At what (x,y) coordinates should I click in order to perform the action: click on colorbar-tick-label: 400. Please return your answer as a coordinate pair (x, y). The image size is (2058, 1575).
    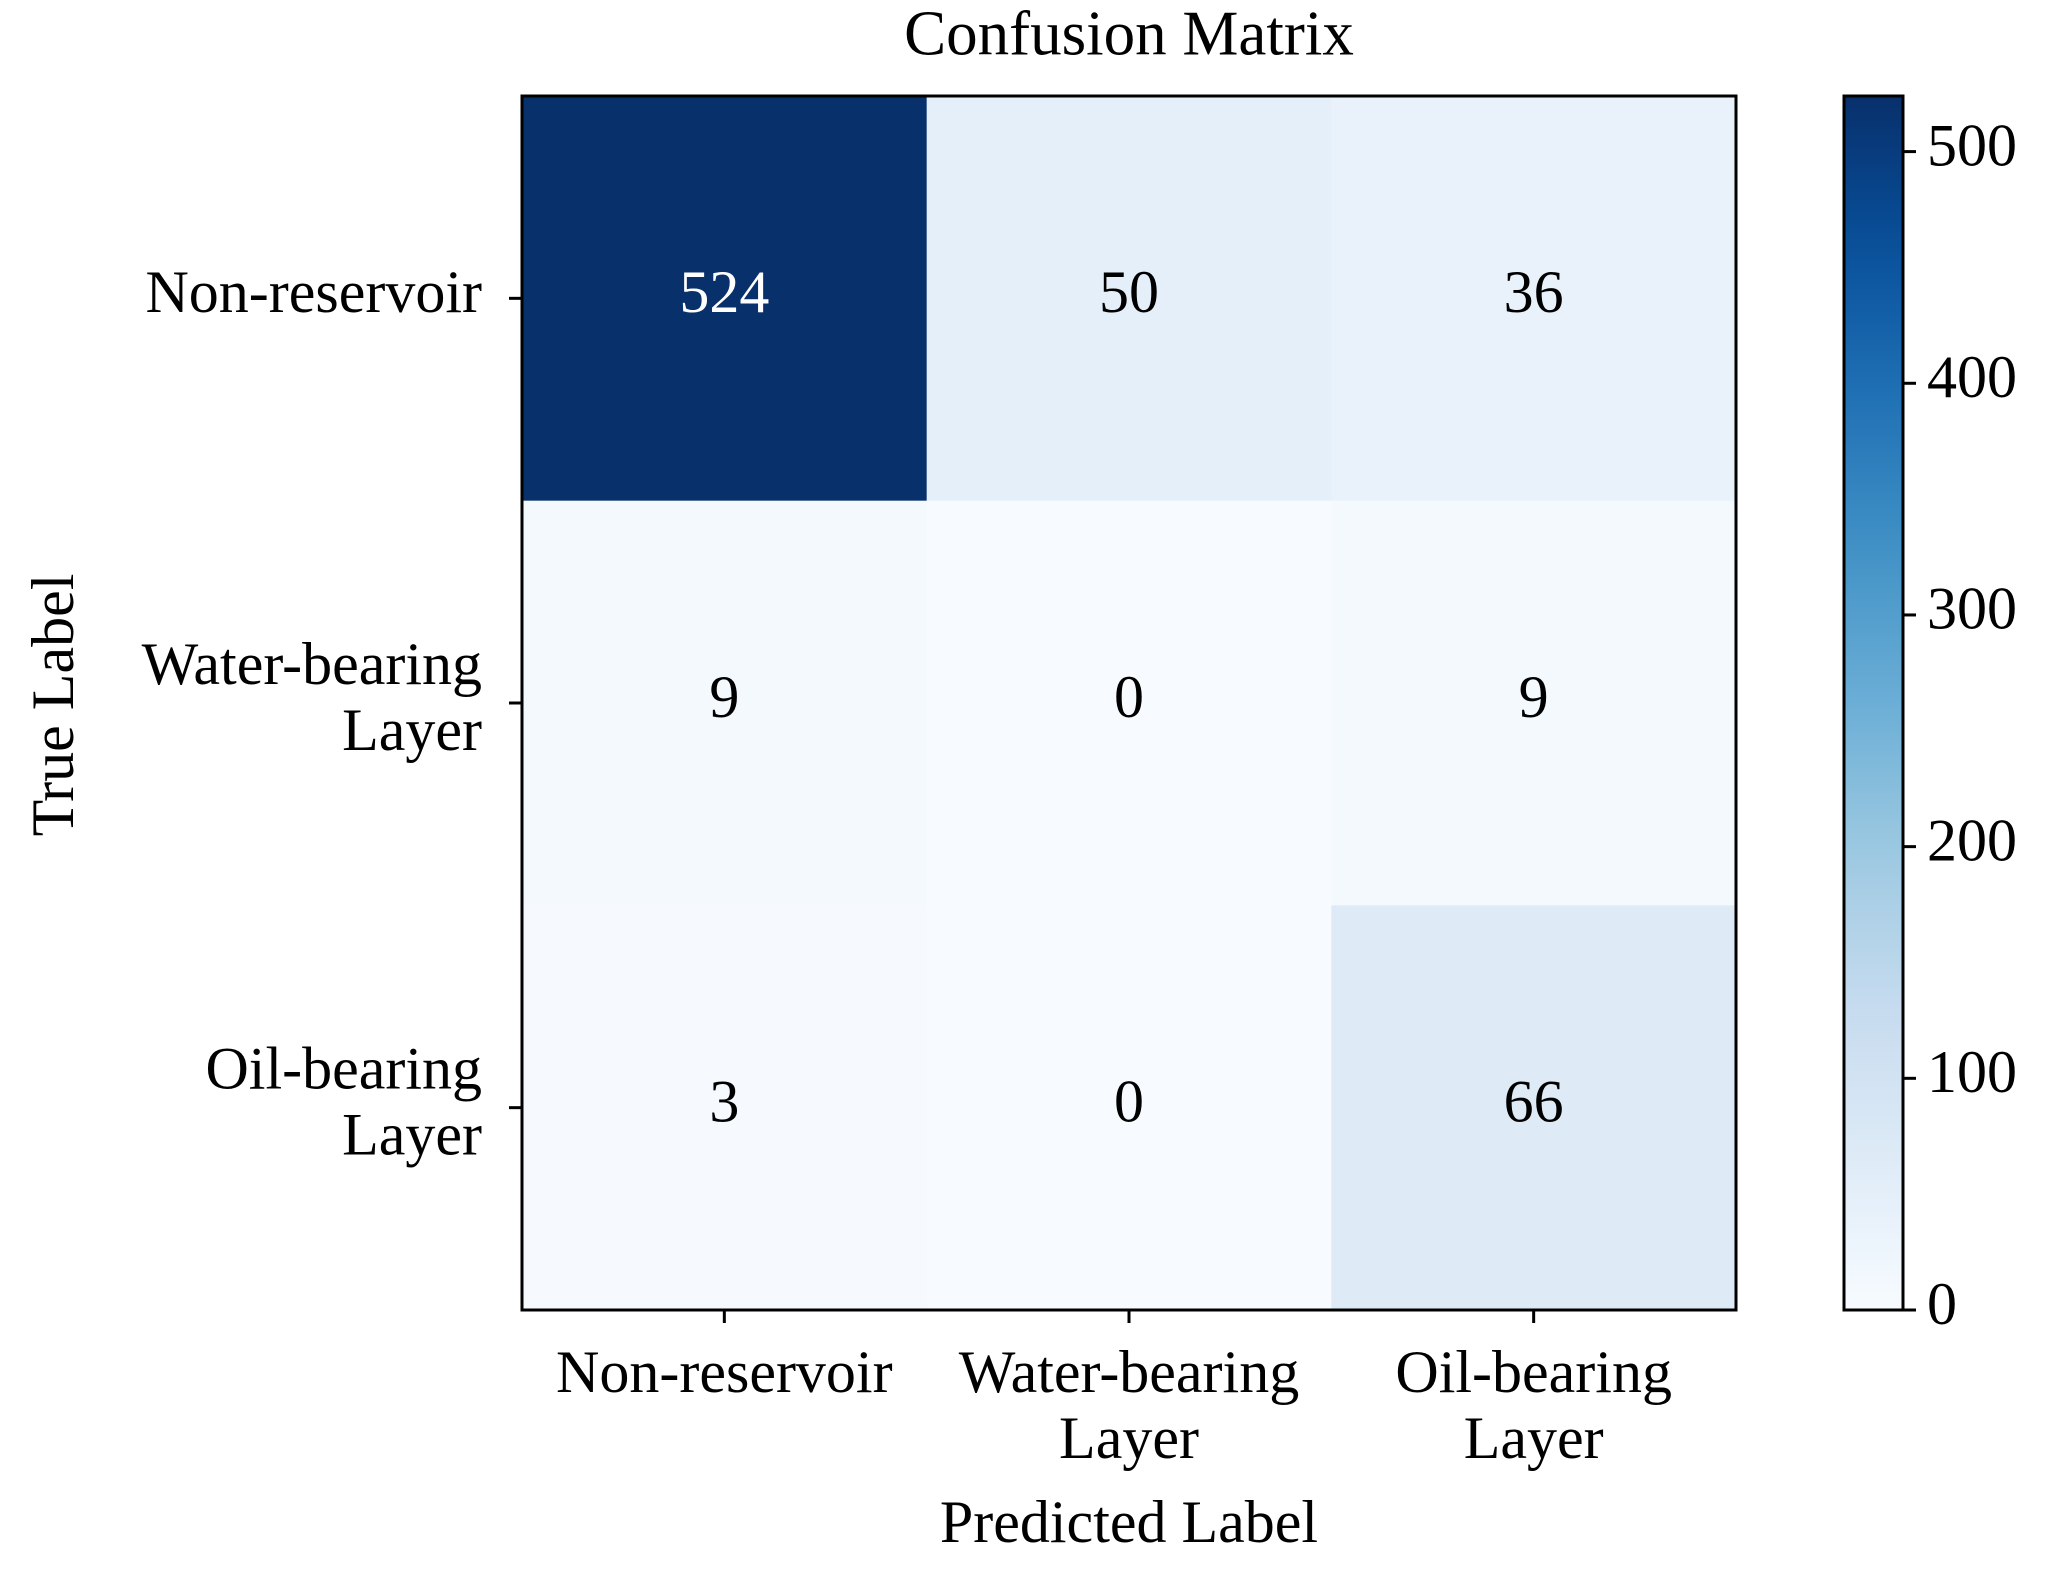
    Looking at the image, I should click on (1972, 377).